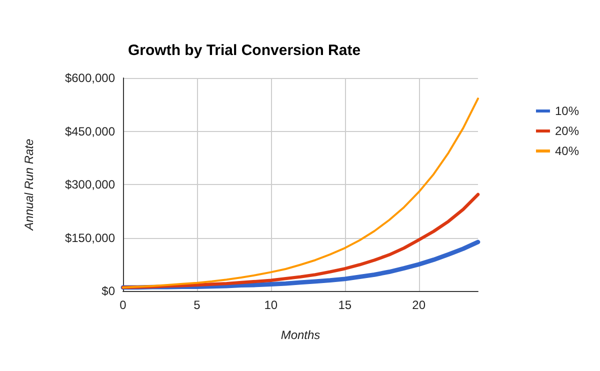  Describe the element at coordinates (345, 305) in the screenshot. I see `x-tick-label: 15` at that location.